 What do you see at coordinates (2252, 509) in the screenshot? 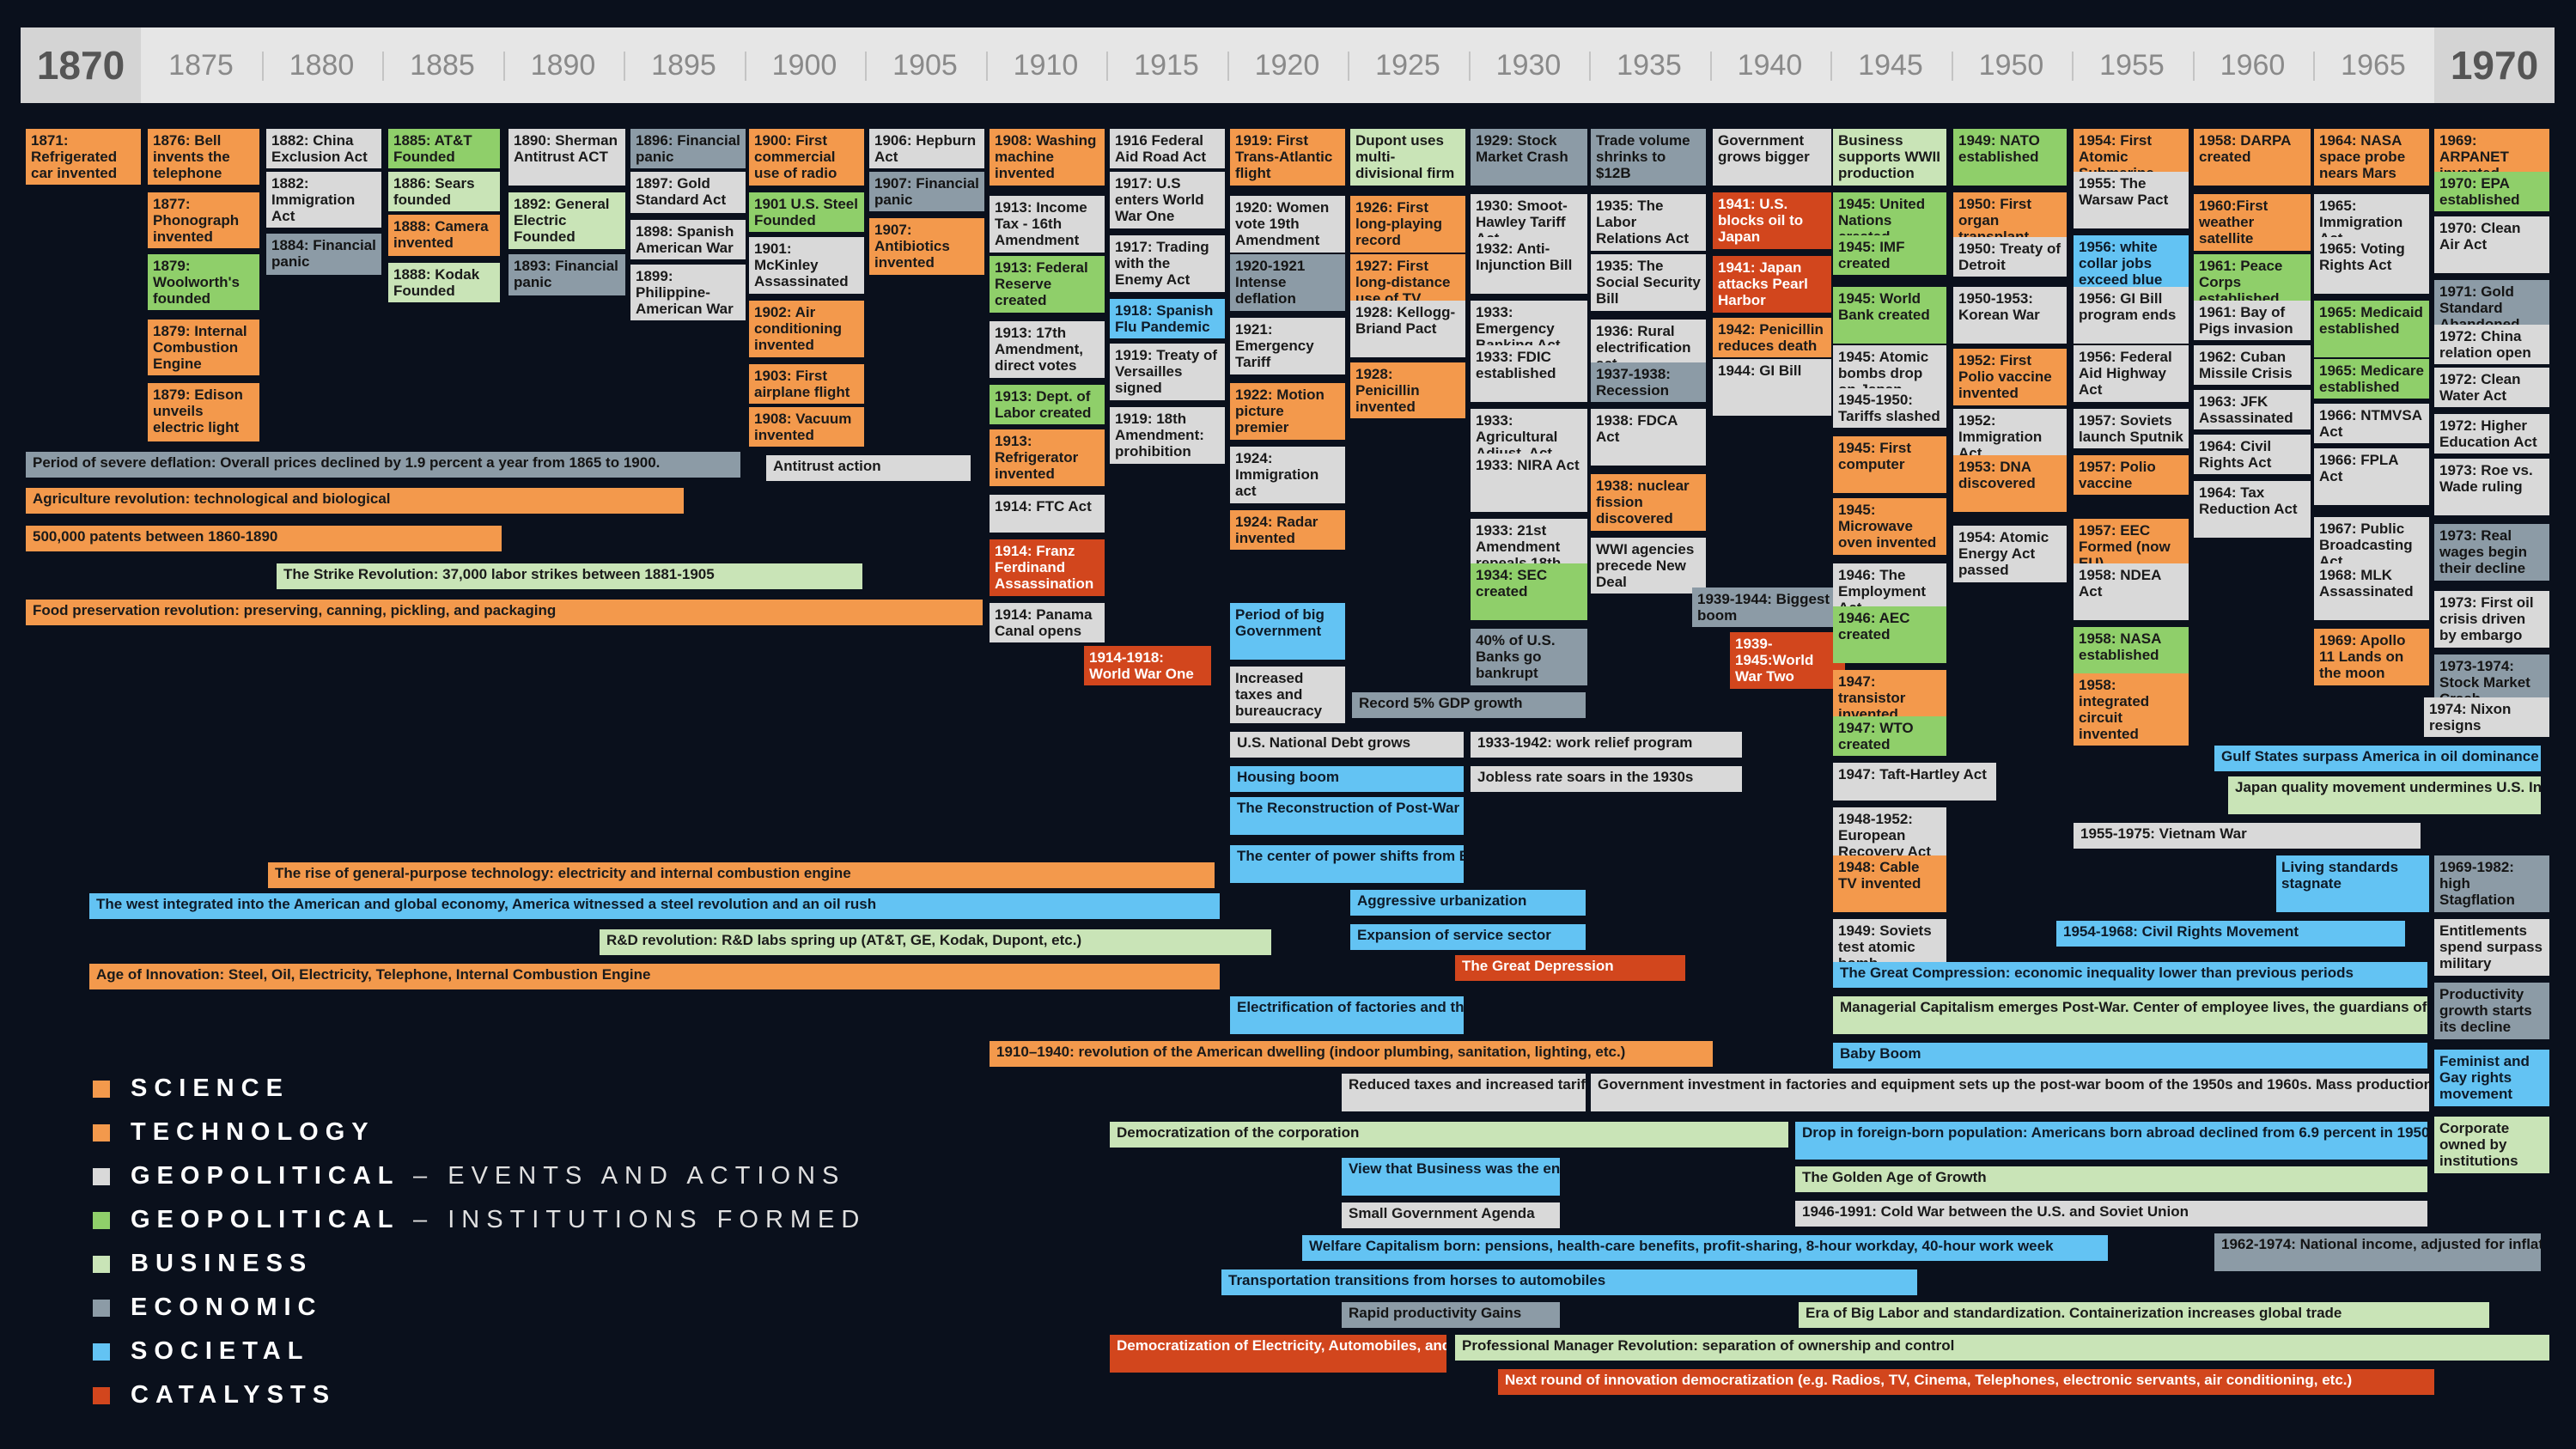
I see `event-box-geo_events: 1964: Tax Reduction Act` at bounding box center [2252, 509].